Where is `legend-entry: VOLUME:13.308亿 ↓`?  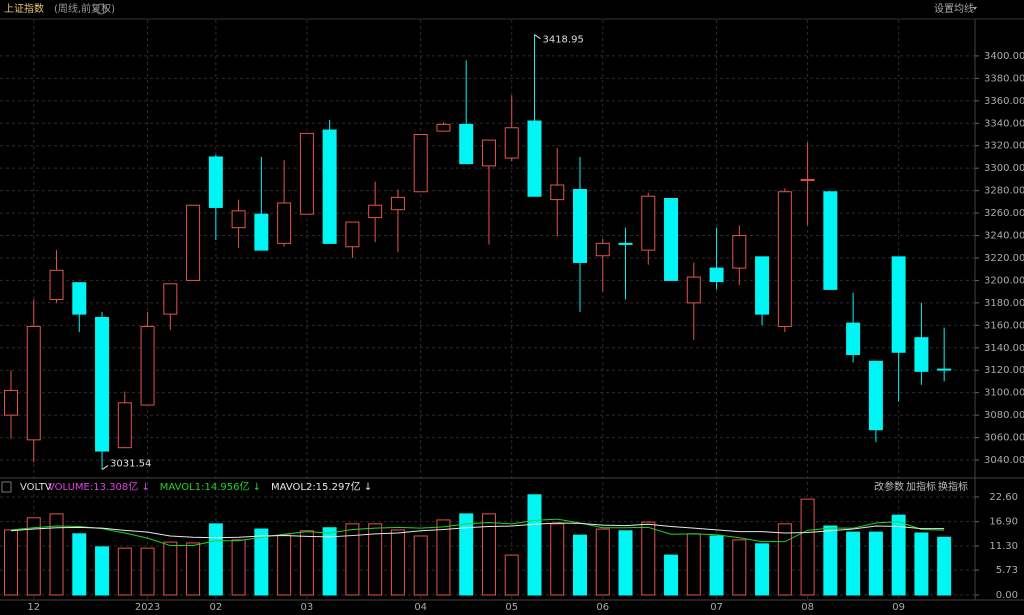 legend-entry: VOLUME:13.308亿 ↓ is located at coordinates (99, 486).